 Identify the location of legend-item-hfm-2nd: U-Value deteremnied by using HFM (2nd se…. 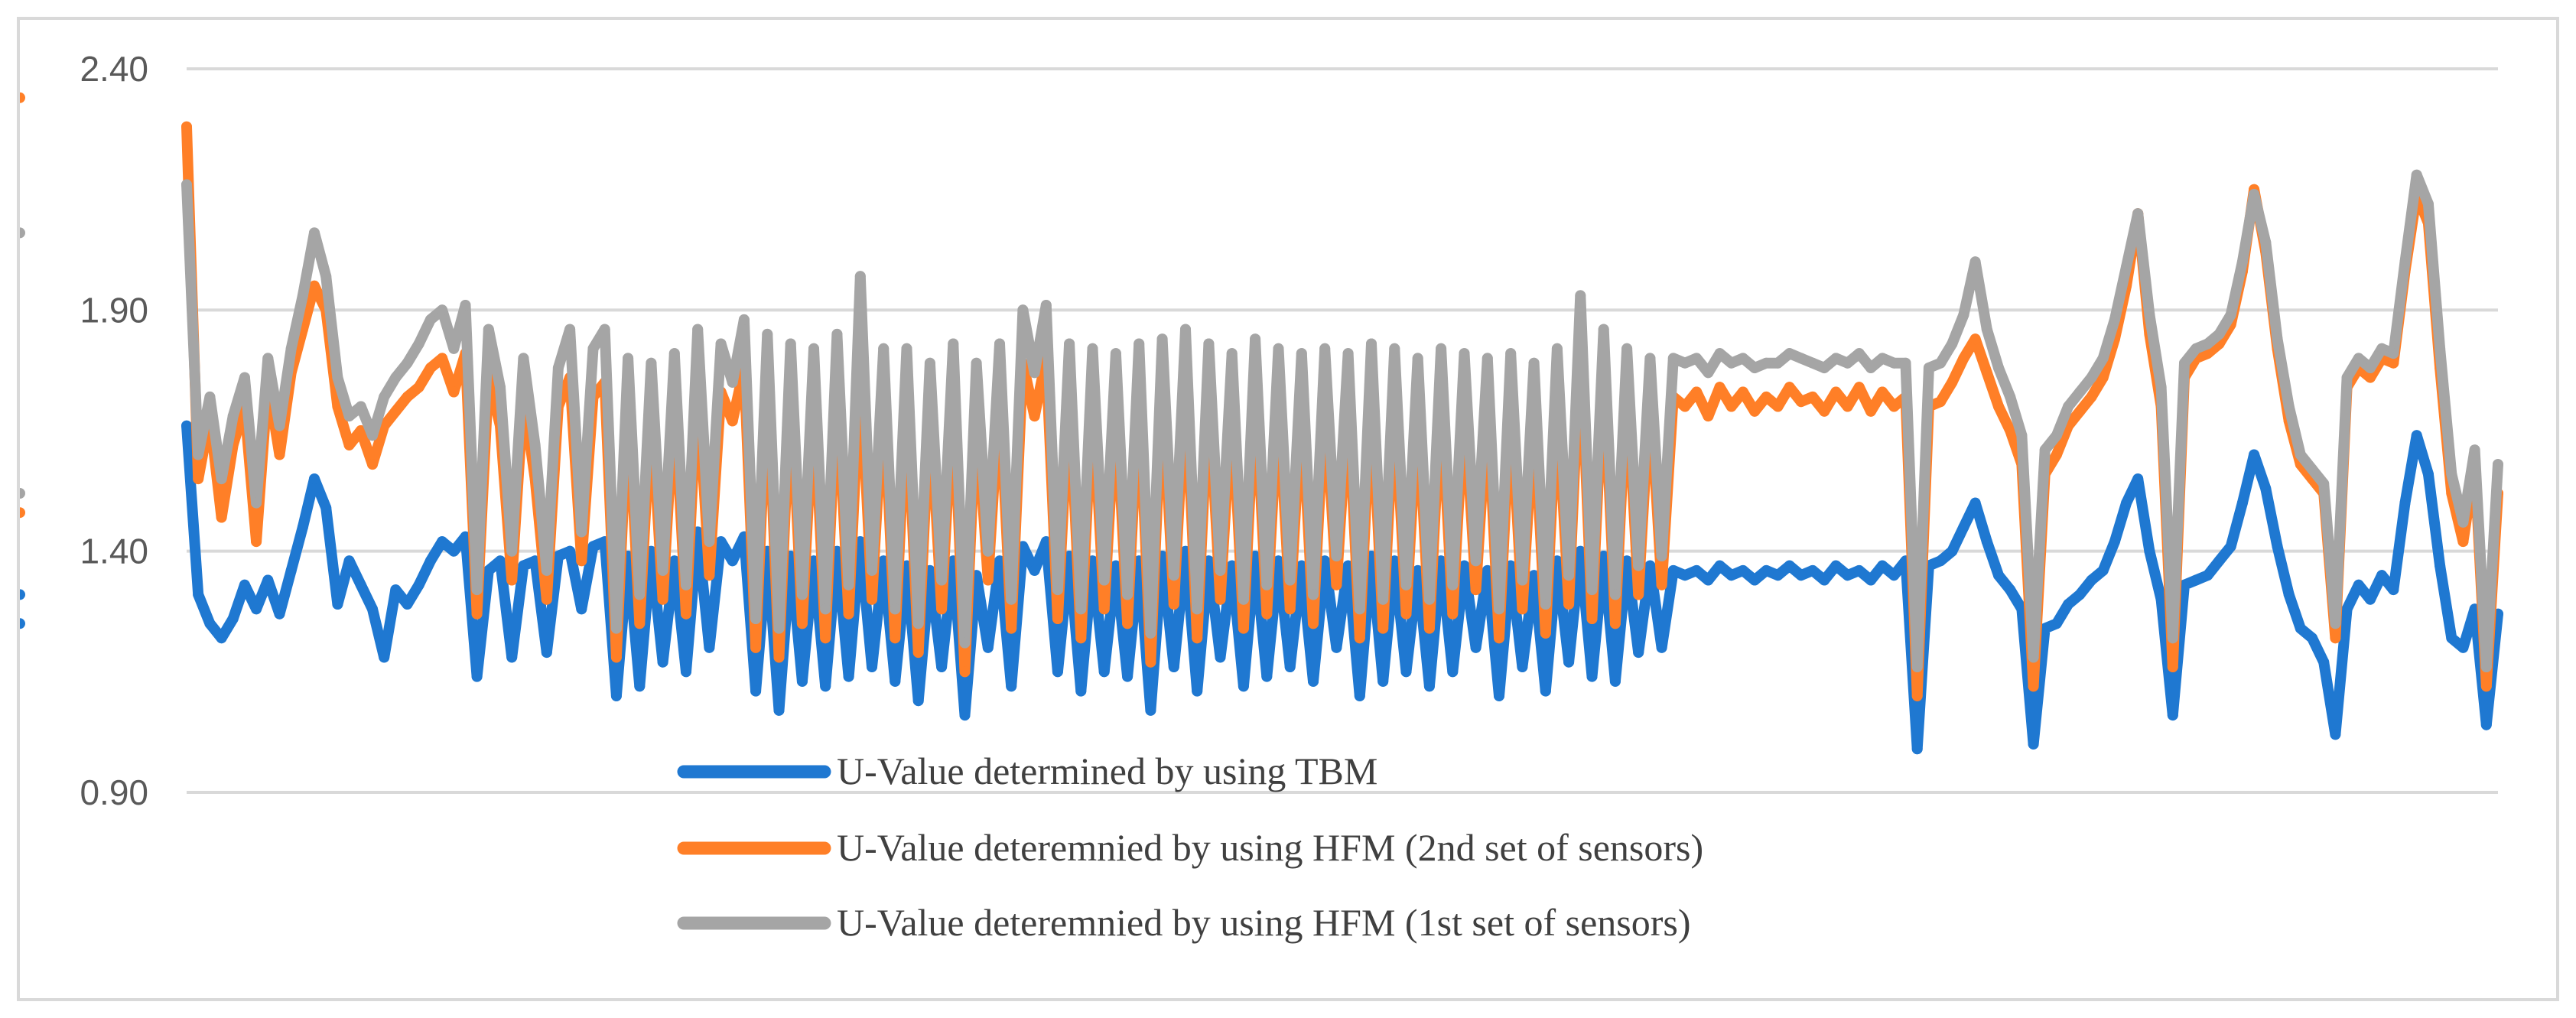
(1190, 847).